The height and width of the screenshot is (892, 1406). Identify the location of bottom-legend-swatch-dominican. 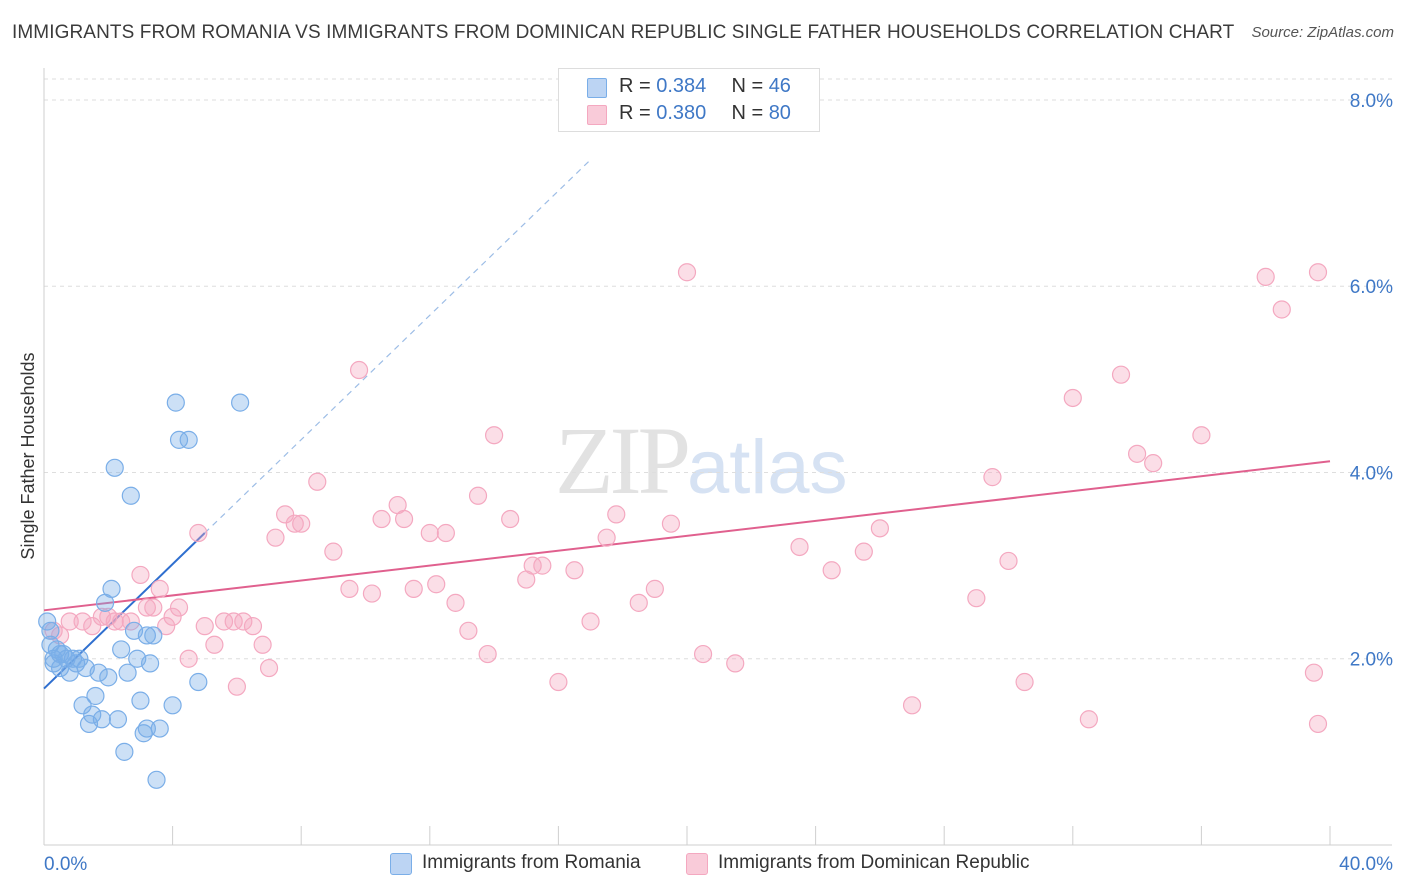
(697, 864).